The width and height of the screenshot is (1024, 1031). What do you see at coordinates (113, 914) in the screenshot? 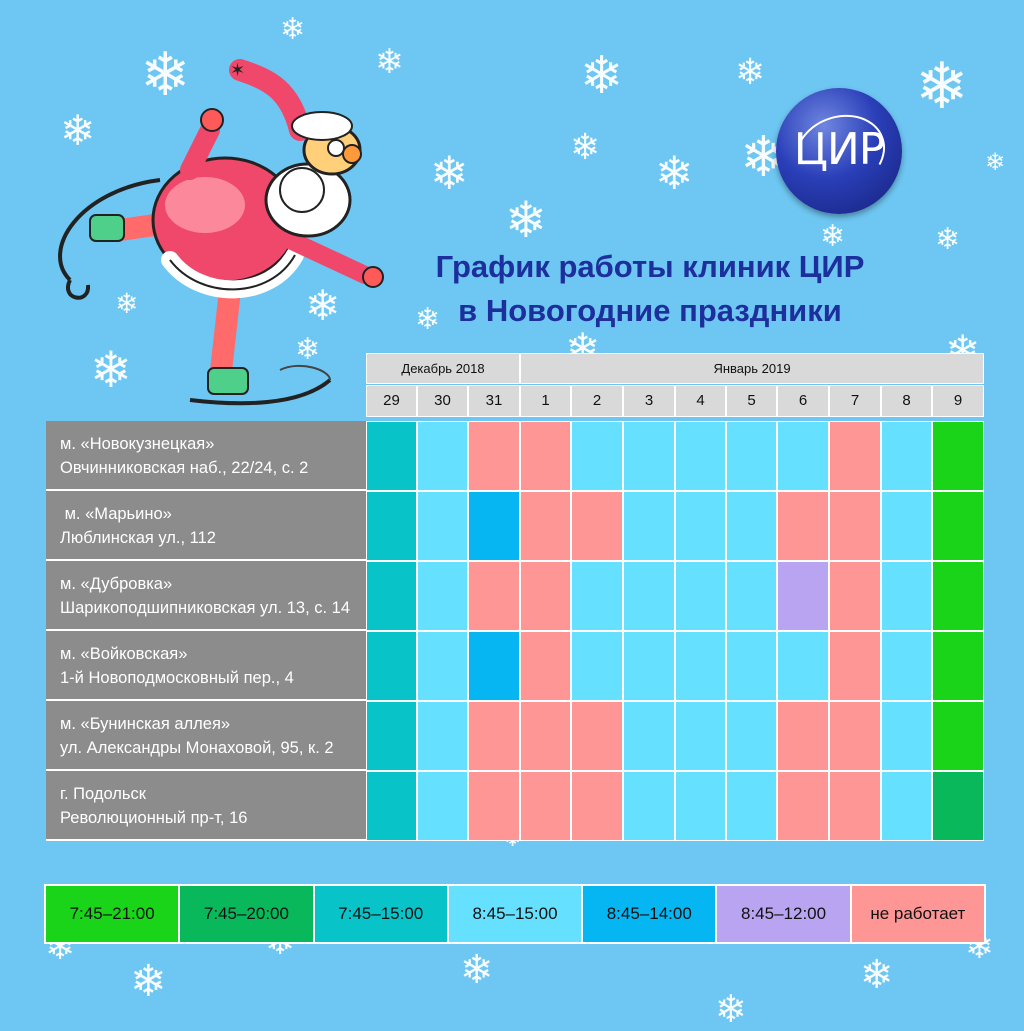
I see `legend-item: 7:45–21:00` at bounding box center [113, 914].